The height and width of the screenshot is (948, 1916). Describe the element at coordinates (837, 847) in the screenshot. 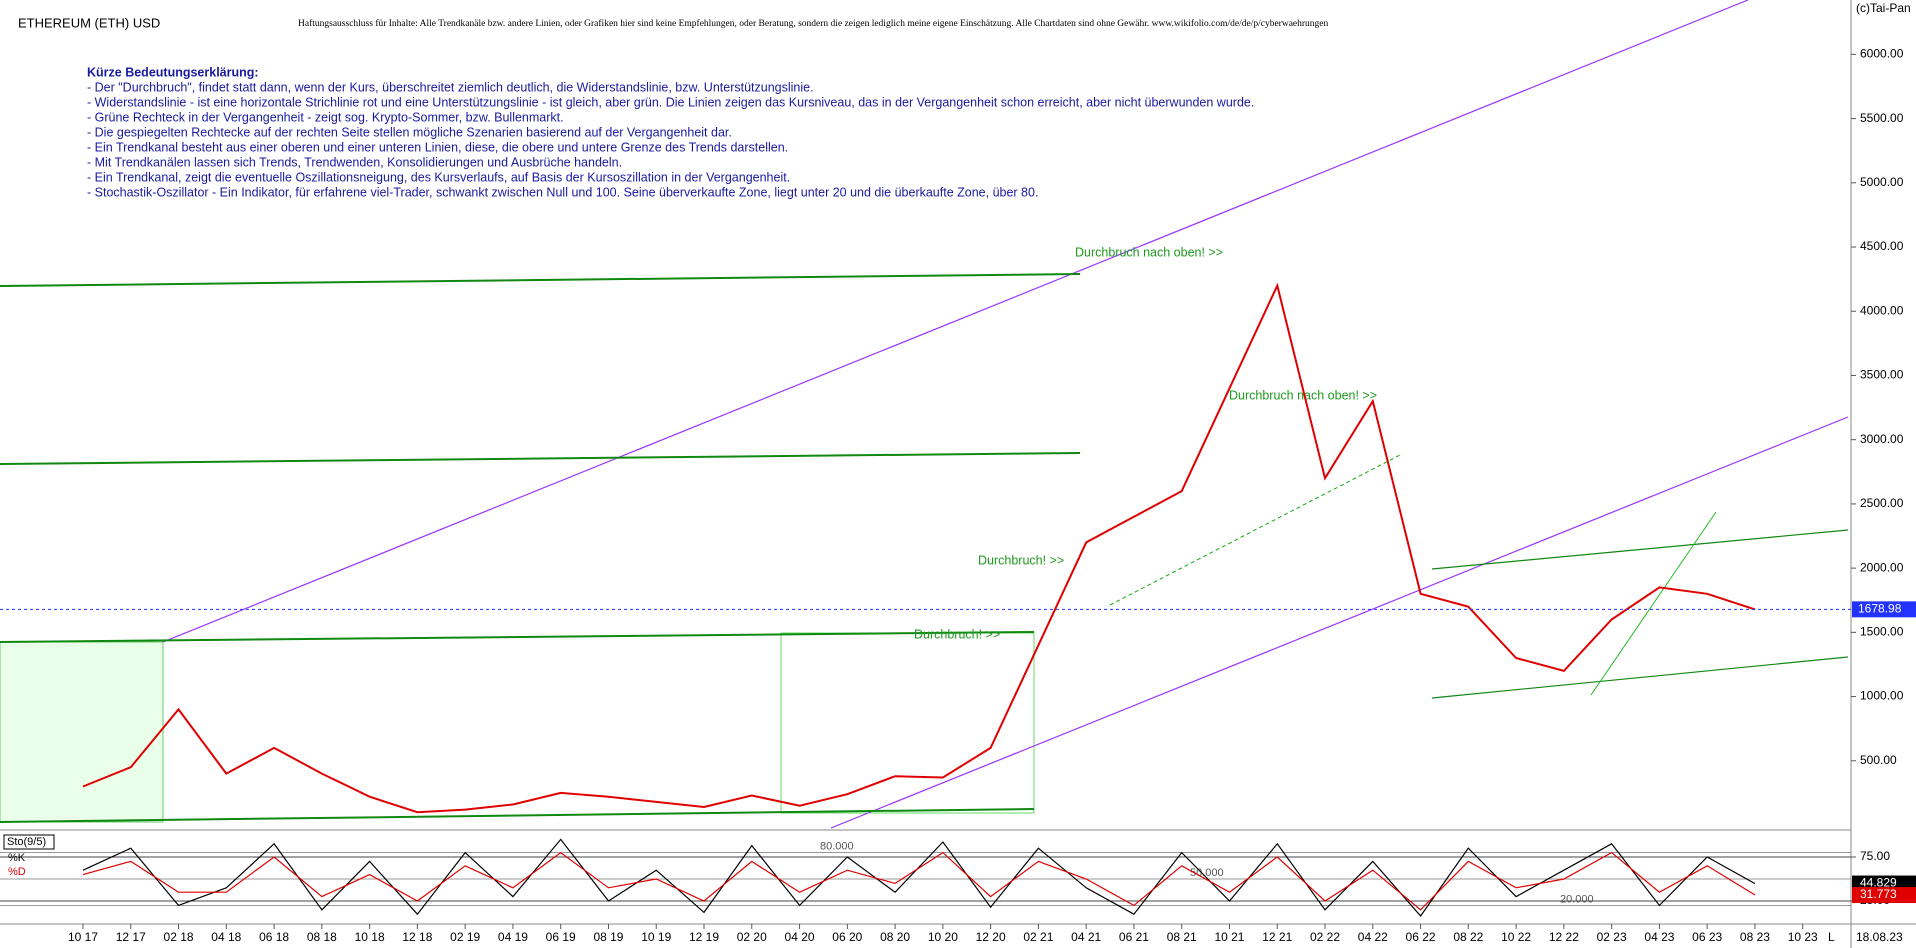

I see `level-label: 80.000` at that location.